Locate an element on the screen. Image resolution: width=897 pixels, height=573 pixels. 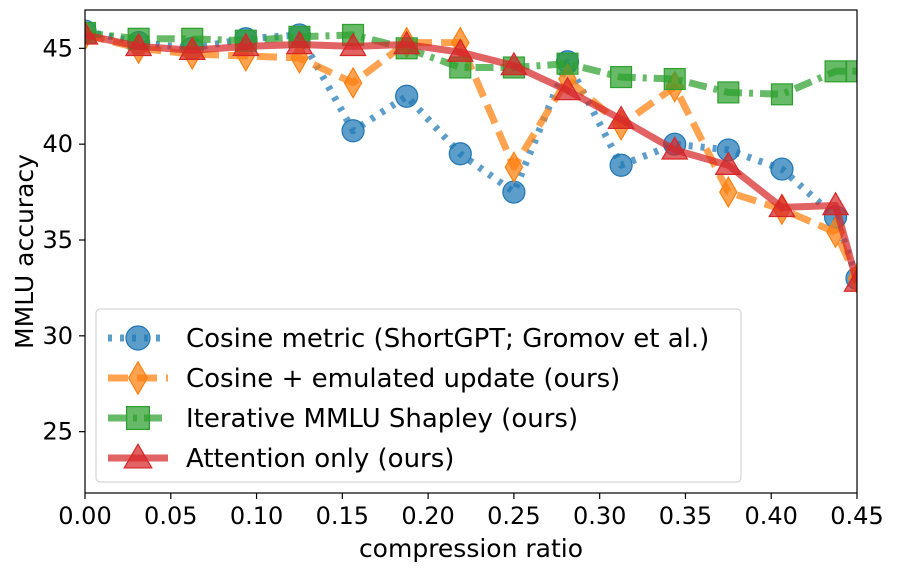
legend-label: Cosine + emulated update (ours) is located at coordinates (403, 379).